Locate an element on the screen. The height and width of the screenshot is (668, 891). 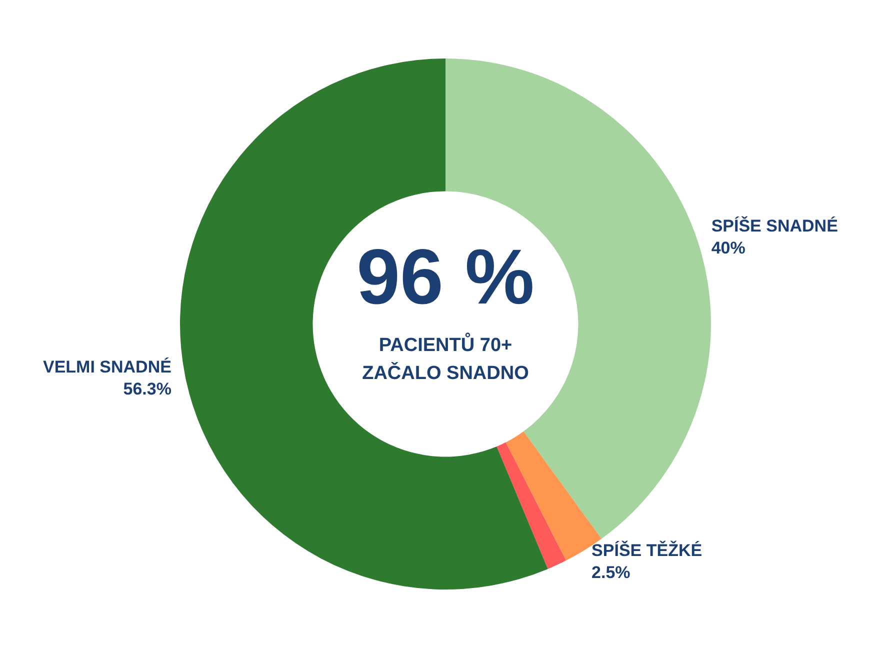
data-label: 56.3% is located at coordinates (147, 389).